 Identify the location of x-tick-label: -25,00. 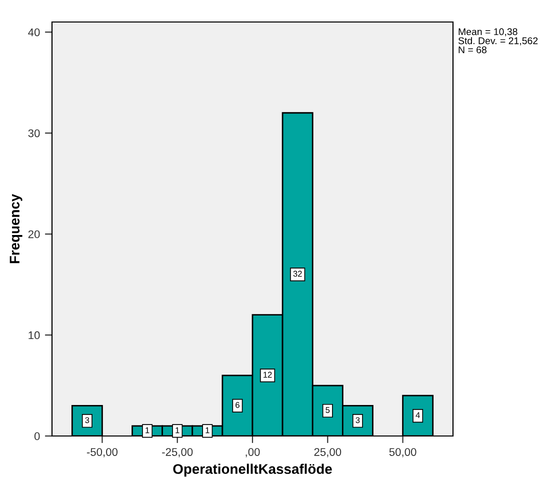
(177, 453).